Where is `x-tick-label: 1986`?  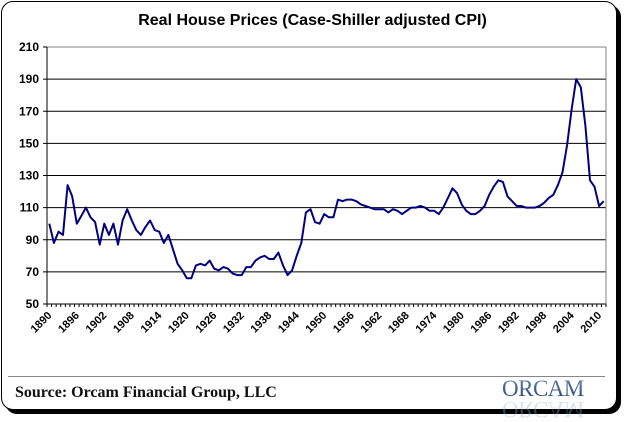 x-tick-label: 1986 is located at coordinates (481, 323).